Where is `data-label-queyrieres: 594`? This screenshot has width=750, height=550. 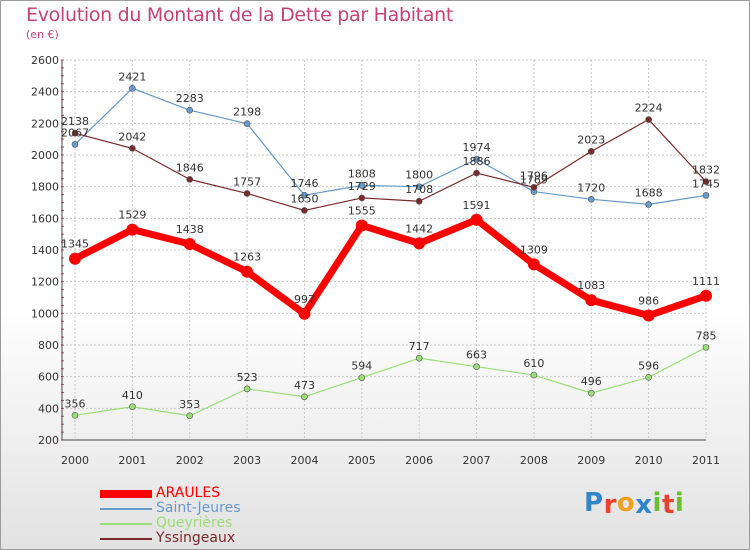 data-label-queyrieres: 594 is located at coordinates (361, 366).